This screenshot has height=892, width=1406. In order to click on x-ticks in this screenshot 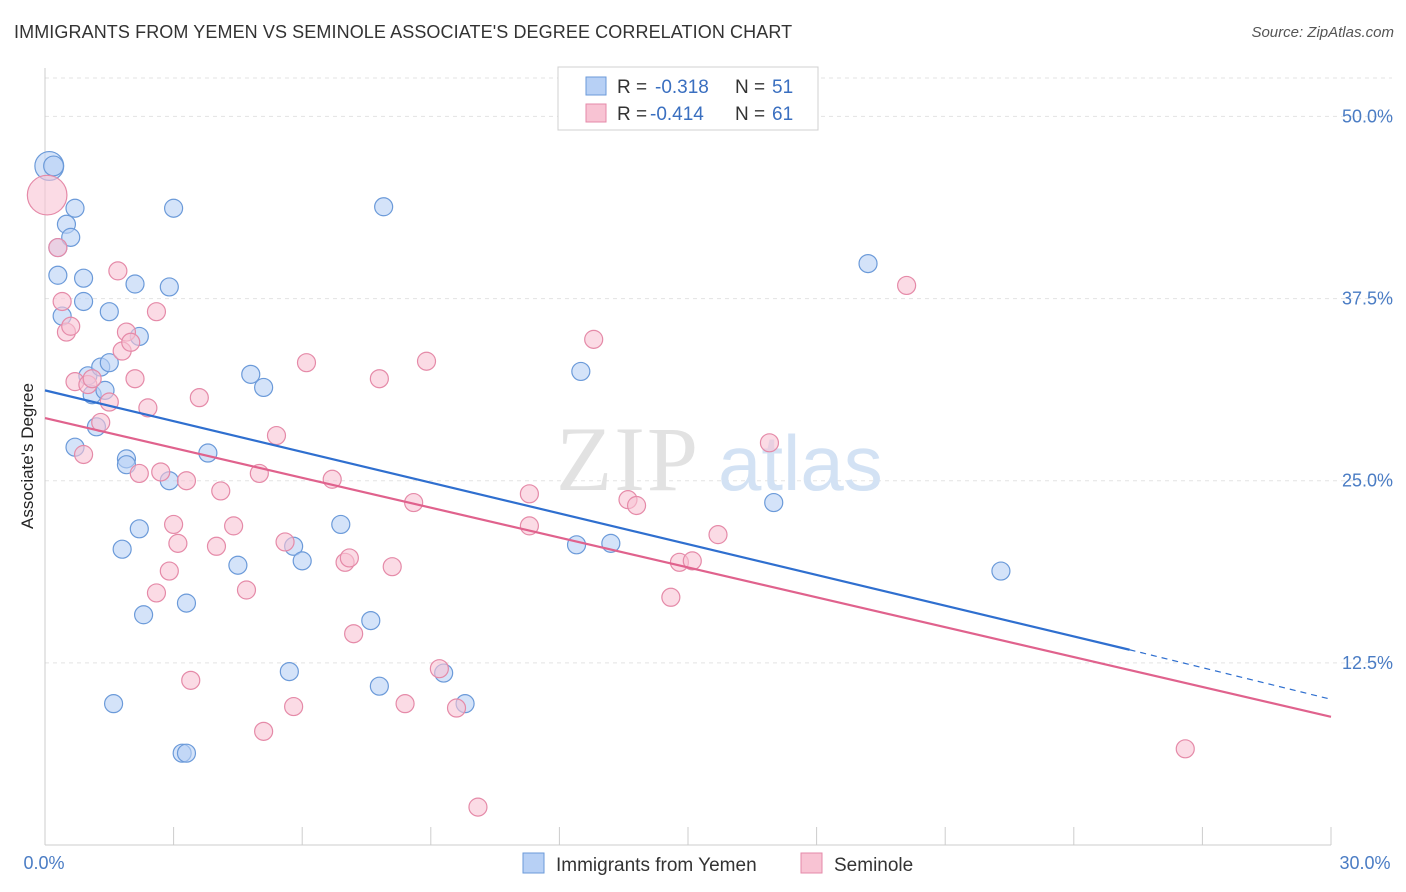, I will do `click(688, 836)`.